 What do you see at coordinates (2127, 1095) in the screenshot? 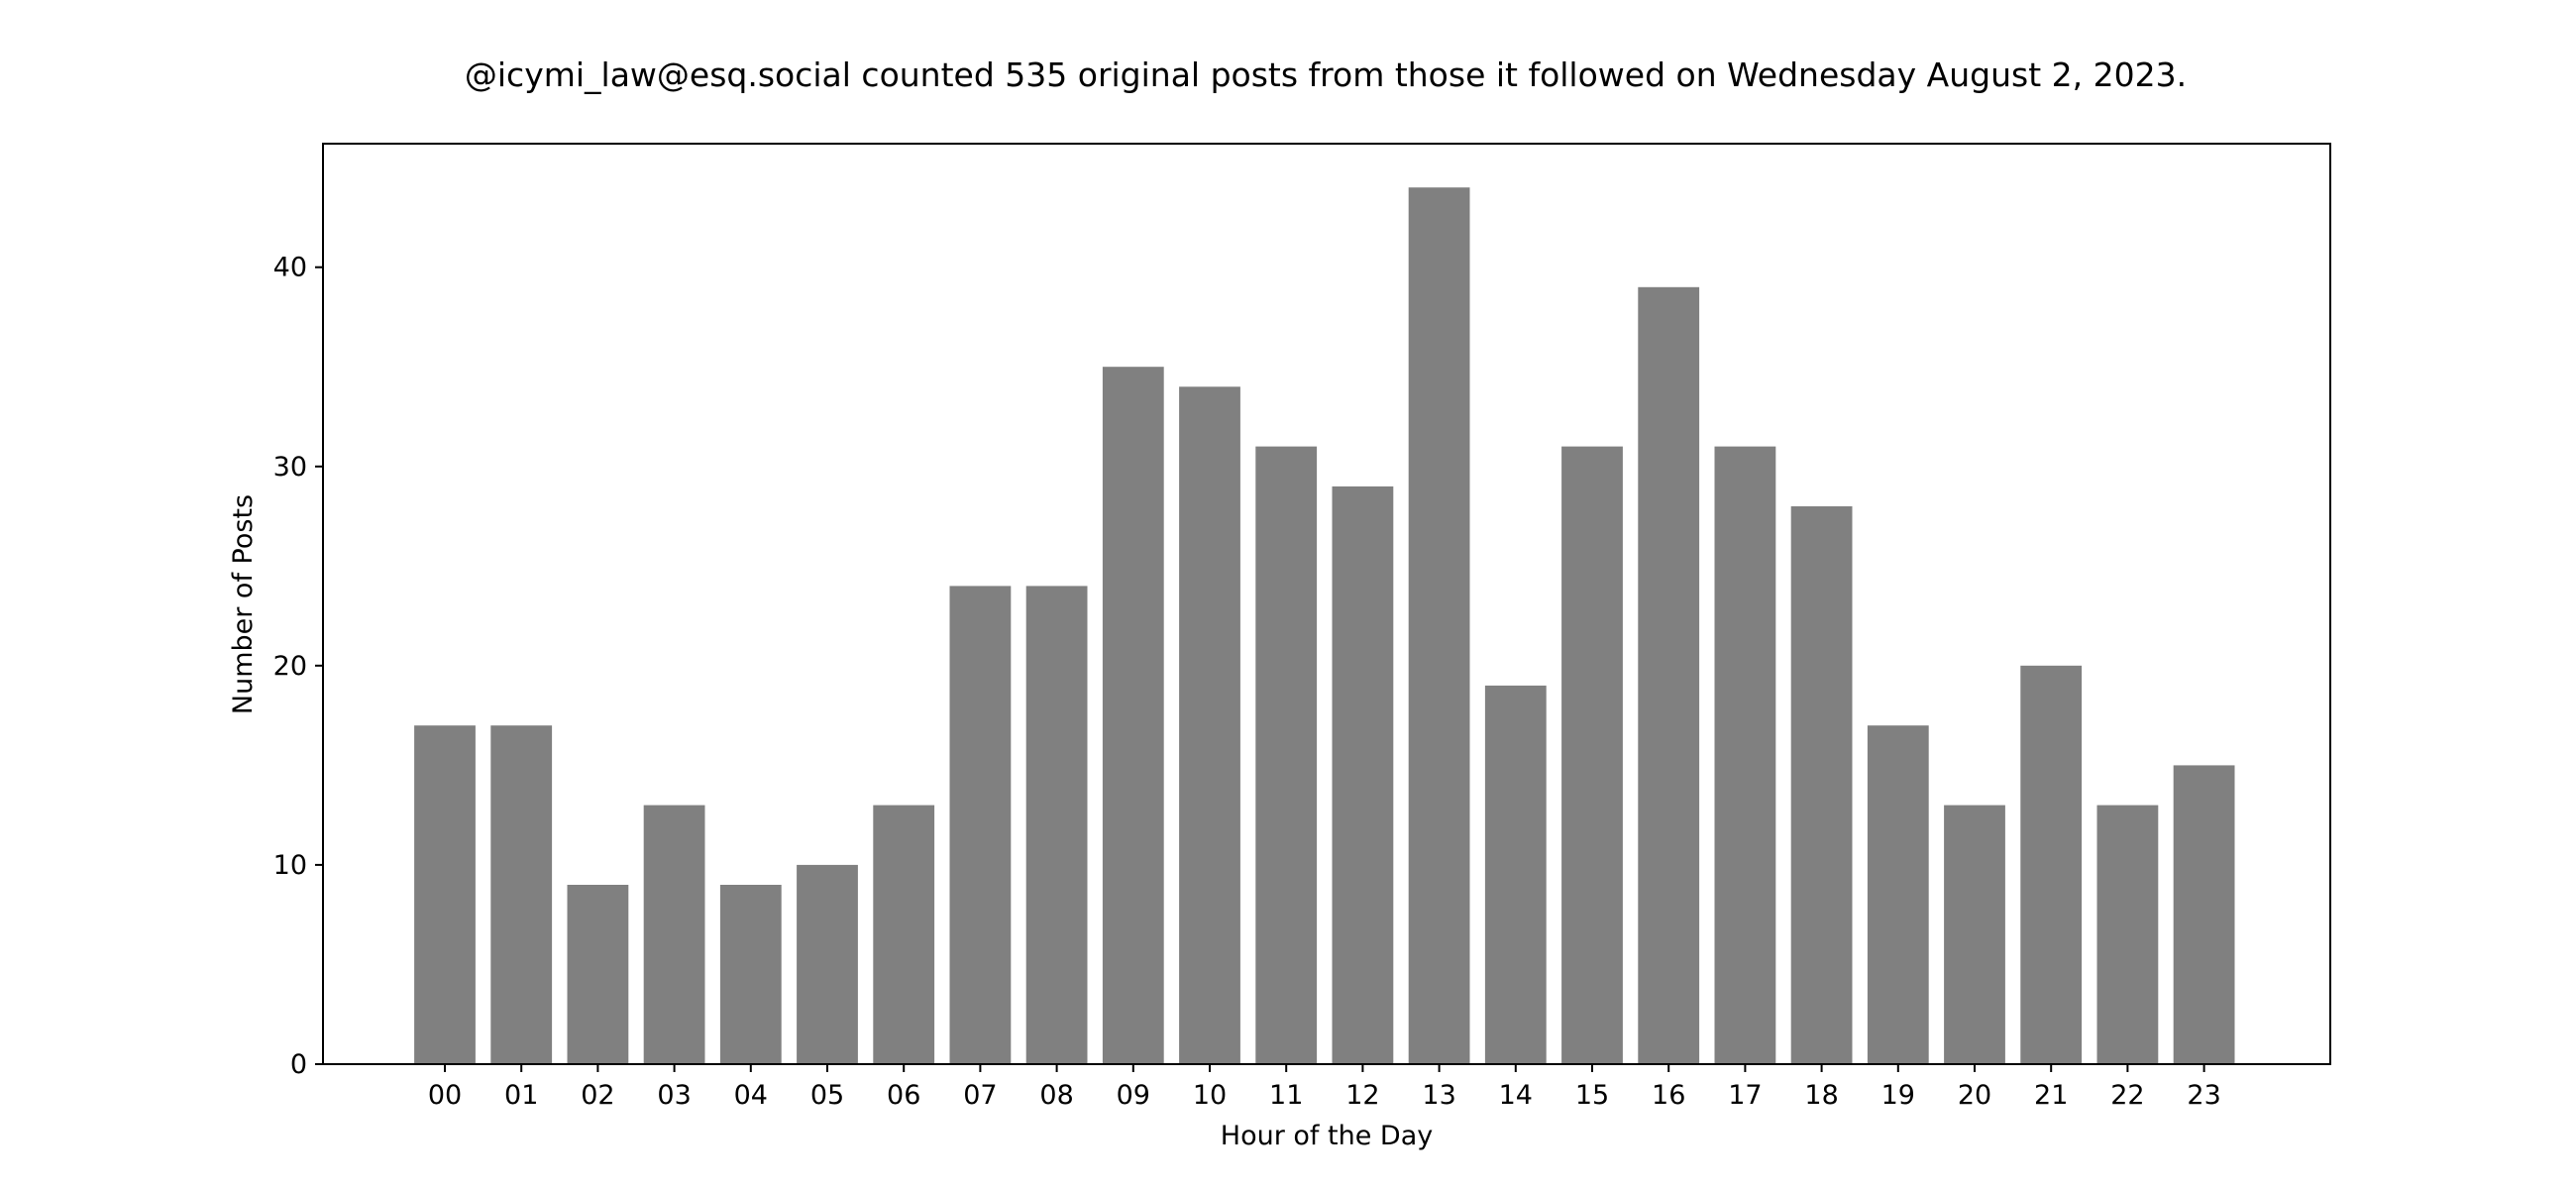
I see `x-tick-label: 22` at bounding box center [2127, 1095].